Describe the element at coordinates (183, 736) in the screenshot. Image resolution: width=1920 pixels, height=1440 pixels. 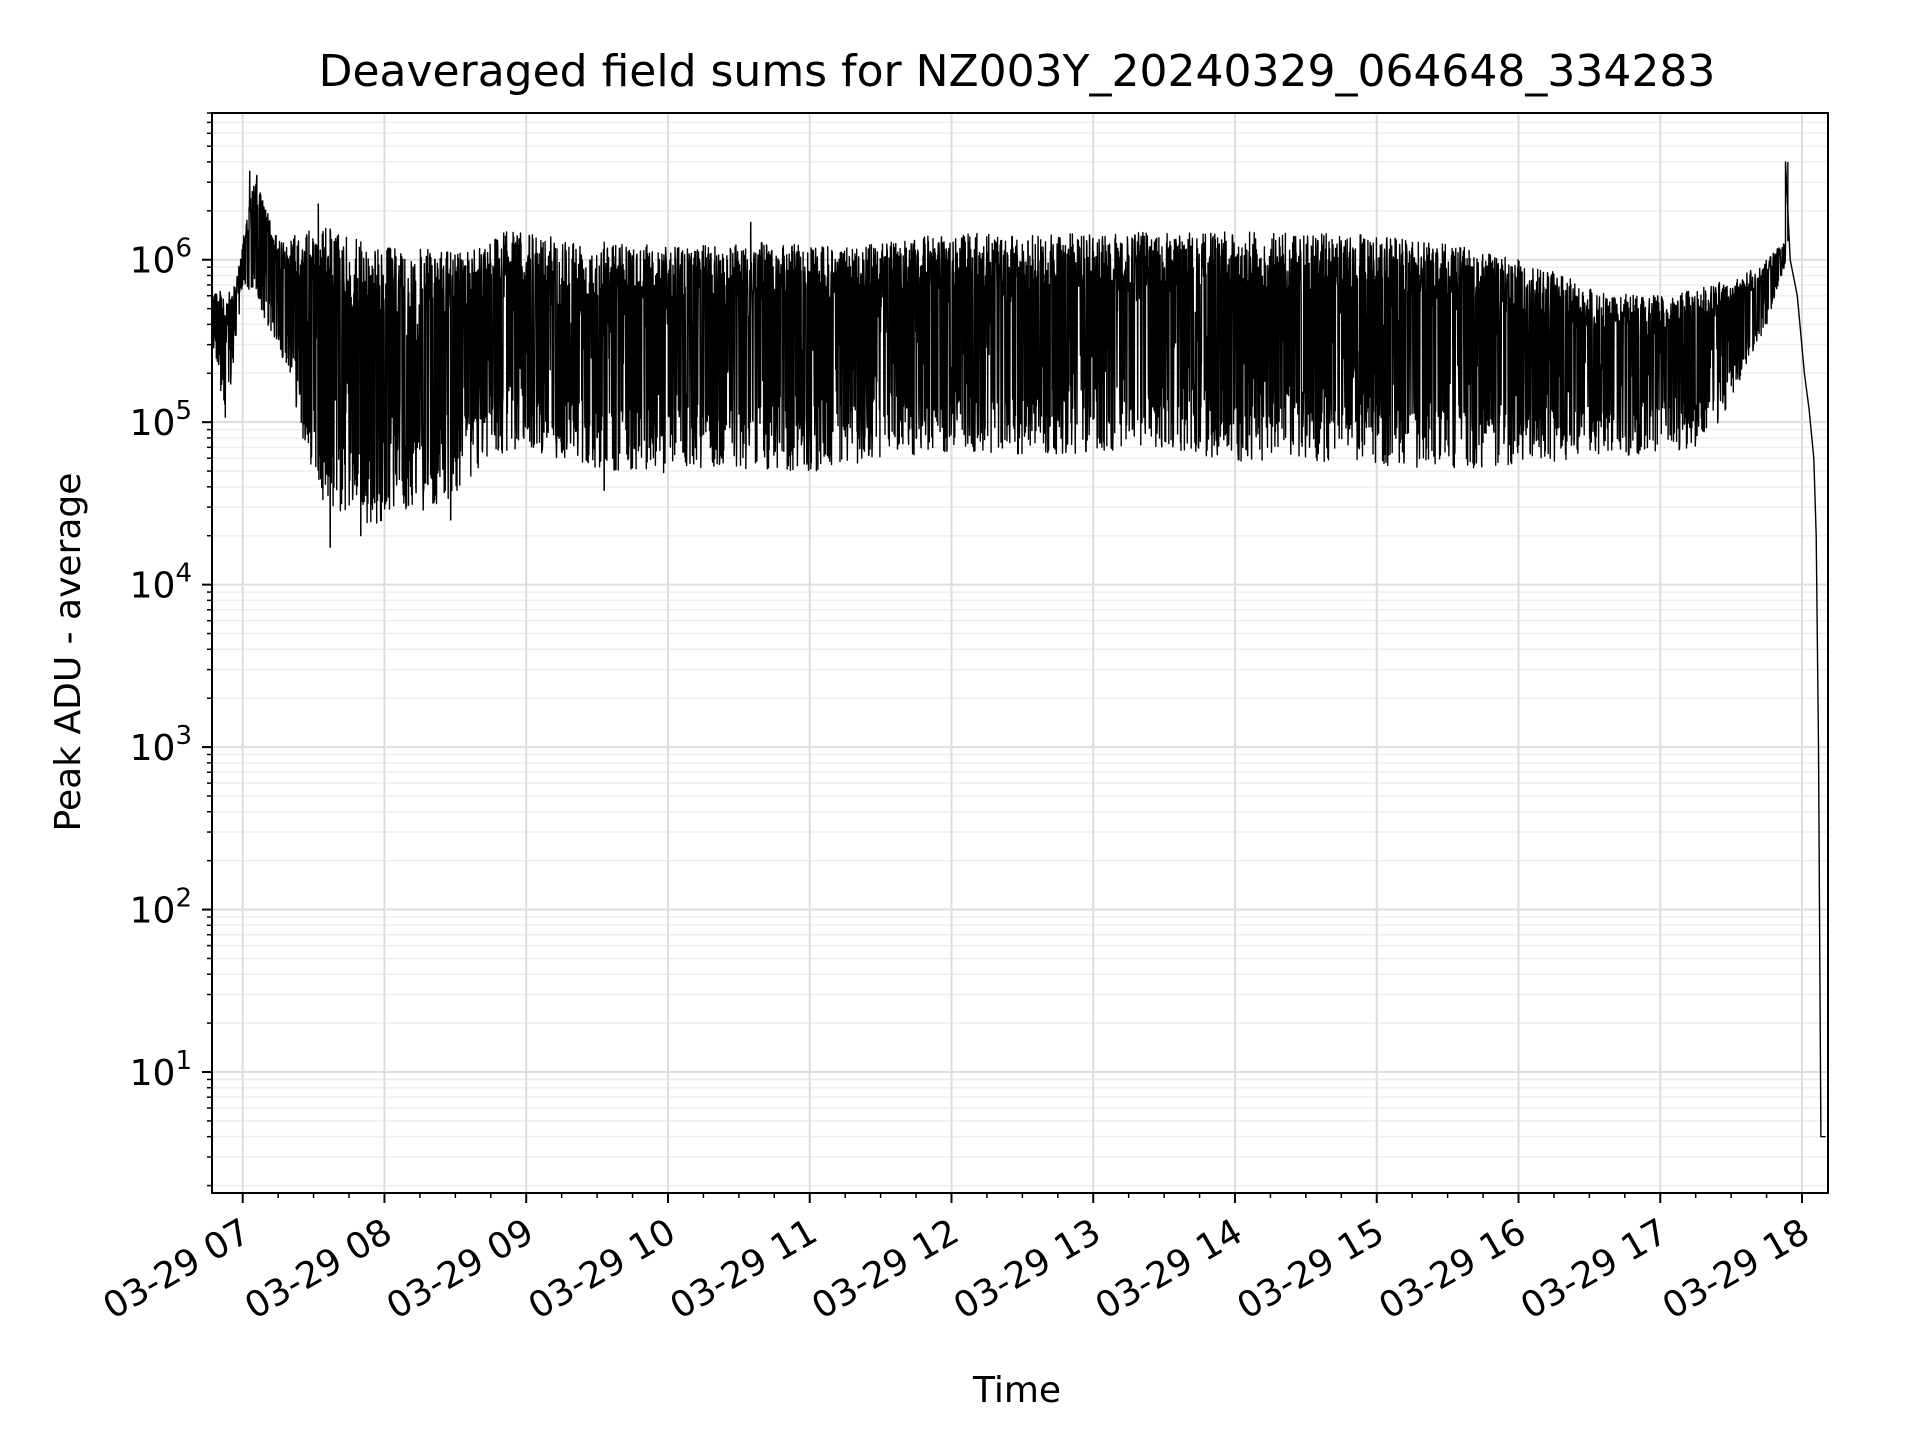
I see `y-tick-label-exponent: 3` at that location.